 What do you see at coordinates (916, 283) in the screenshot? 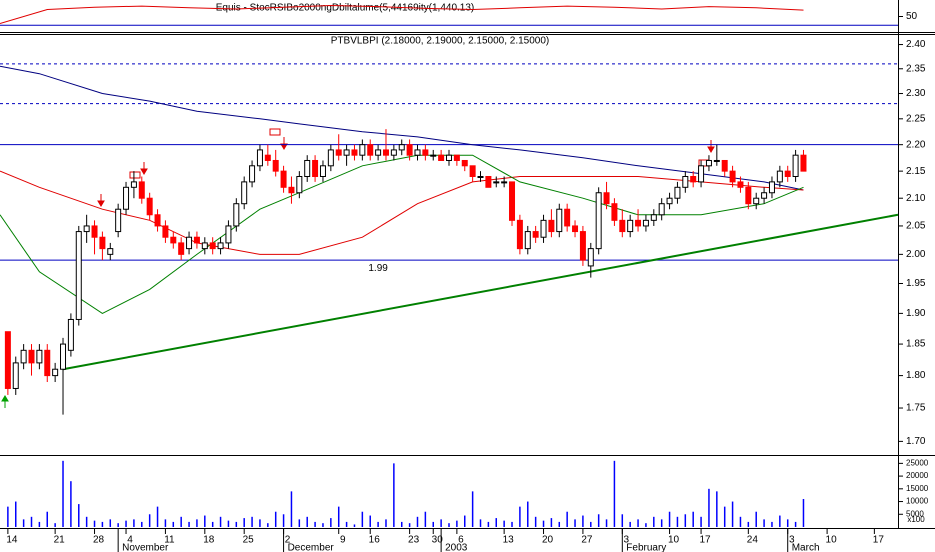
I see `y-tick-label: 1.95` at bounding box center [916, 283].